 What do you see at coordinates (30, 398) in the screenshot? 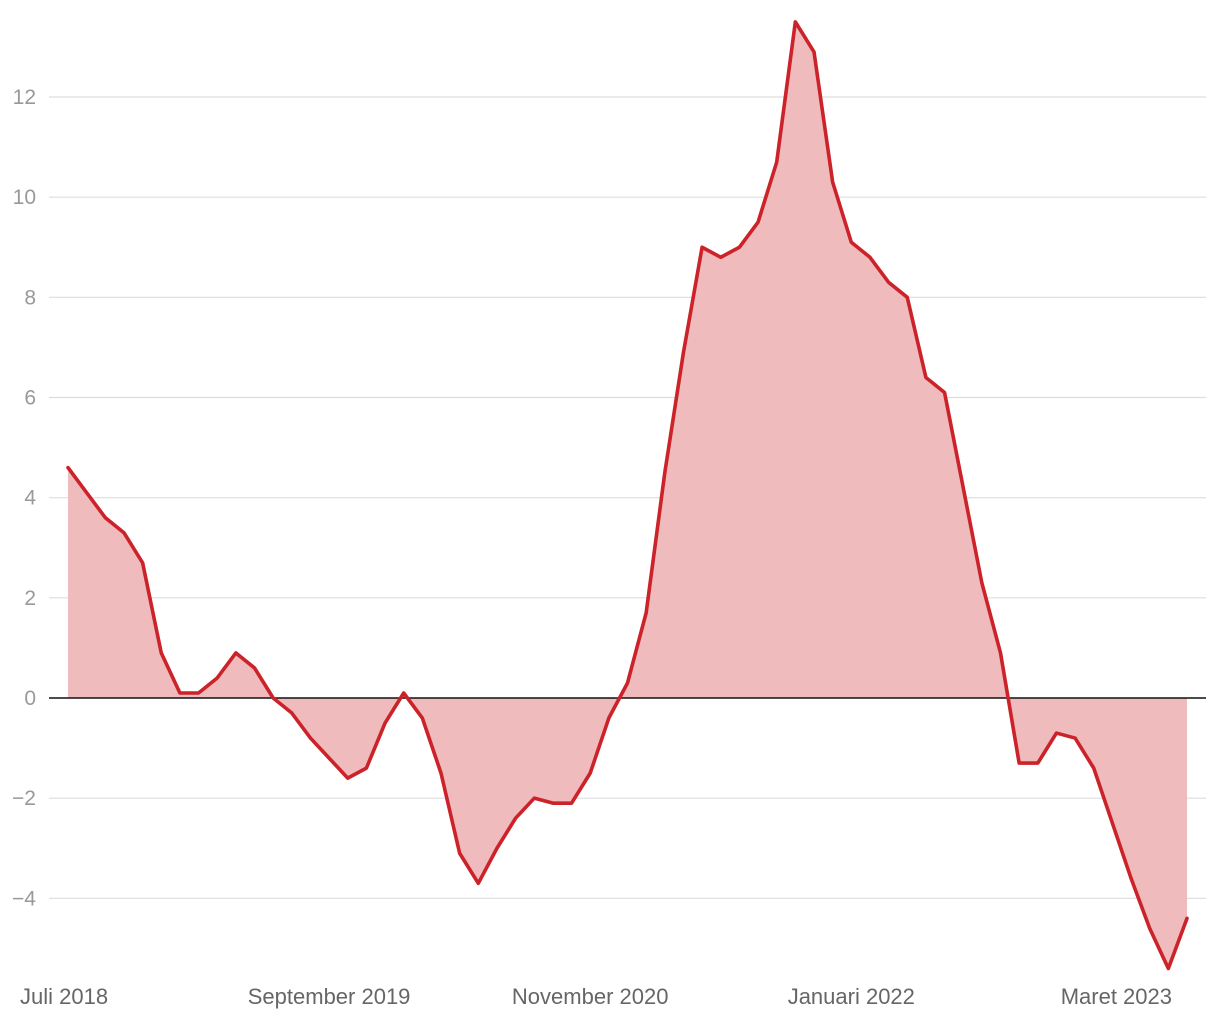
I see `y-tick-label: 6` at bounding box center [30, 398].